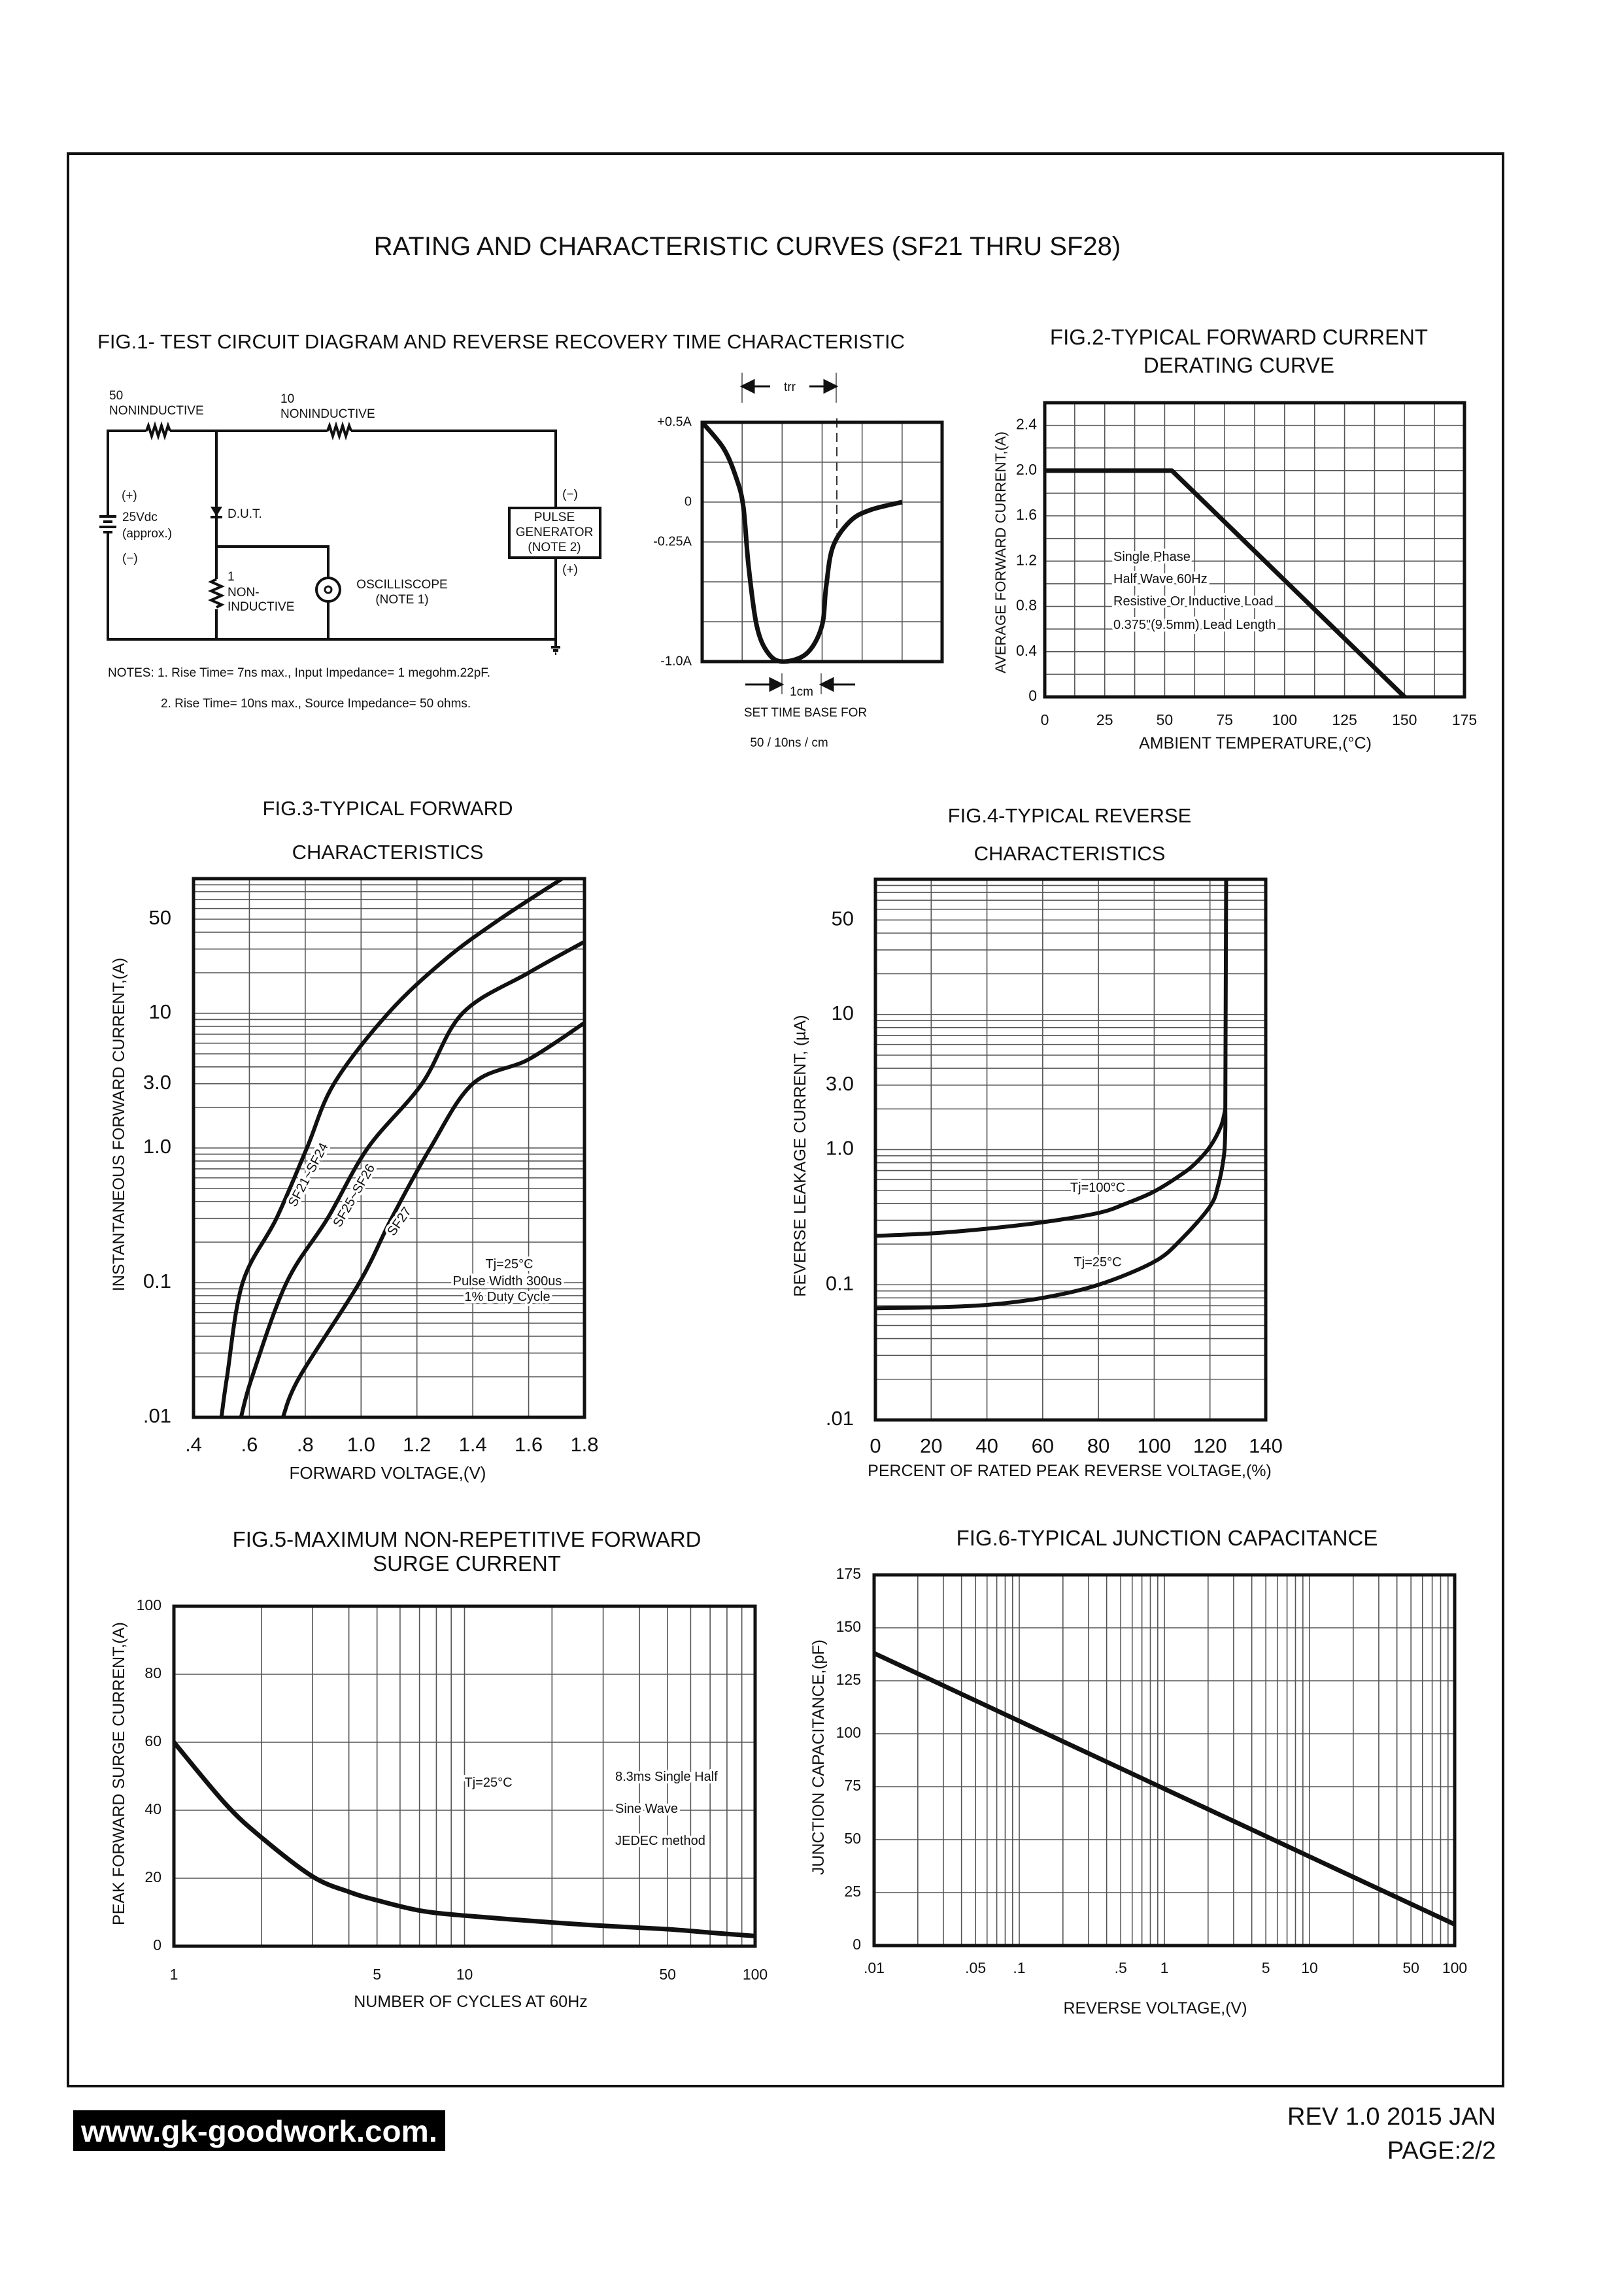 Image resolution: width=1624 pixels, height=2294 pixels. Describe the element at coordinates (805, 713) in the screenshot. I see `time-base-line-1: SET TIME BASE FOR` at that location.